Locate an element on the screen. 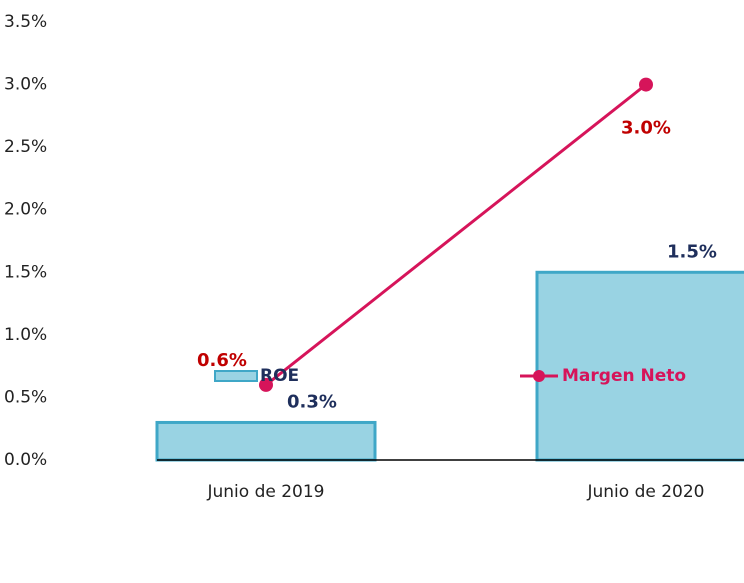 The width and height of the screenshot is (744, 583). y-tick-label: 2.0% is located at coordinates (25, 210).